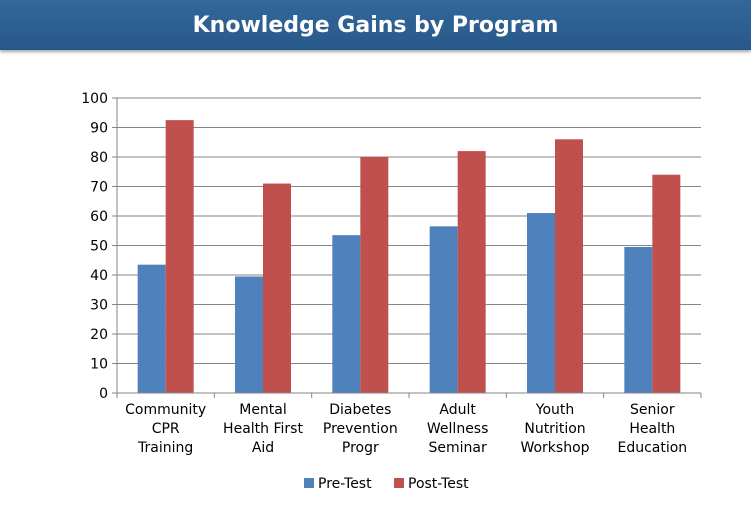  Describe the element at coordinates (652, 448) in the screenshot. I see `x-category-label: Education` at that location.